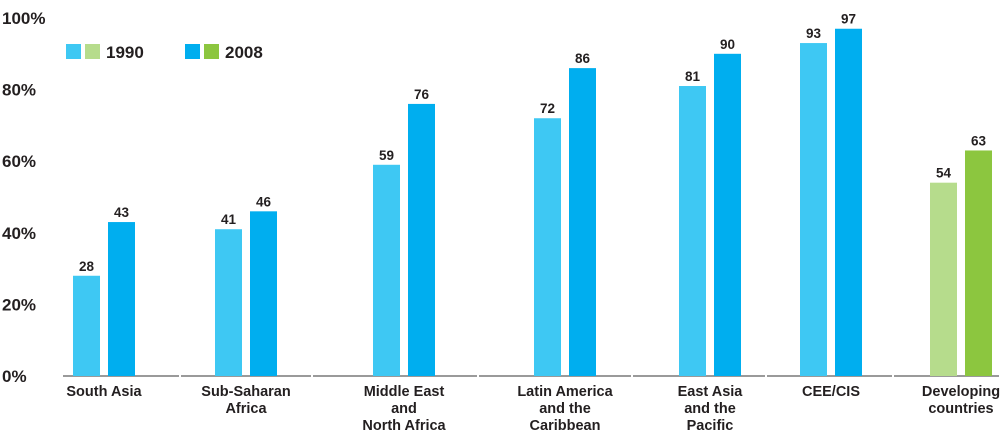 Image resolution: width=1004 pixels, height=435 pixels. Describe the element at coordinates (960, 409) in the screenshot. I see `category-label-line: countries` at that location.